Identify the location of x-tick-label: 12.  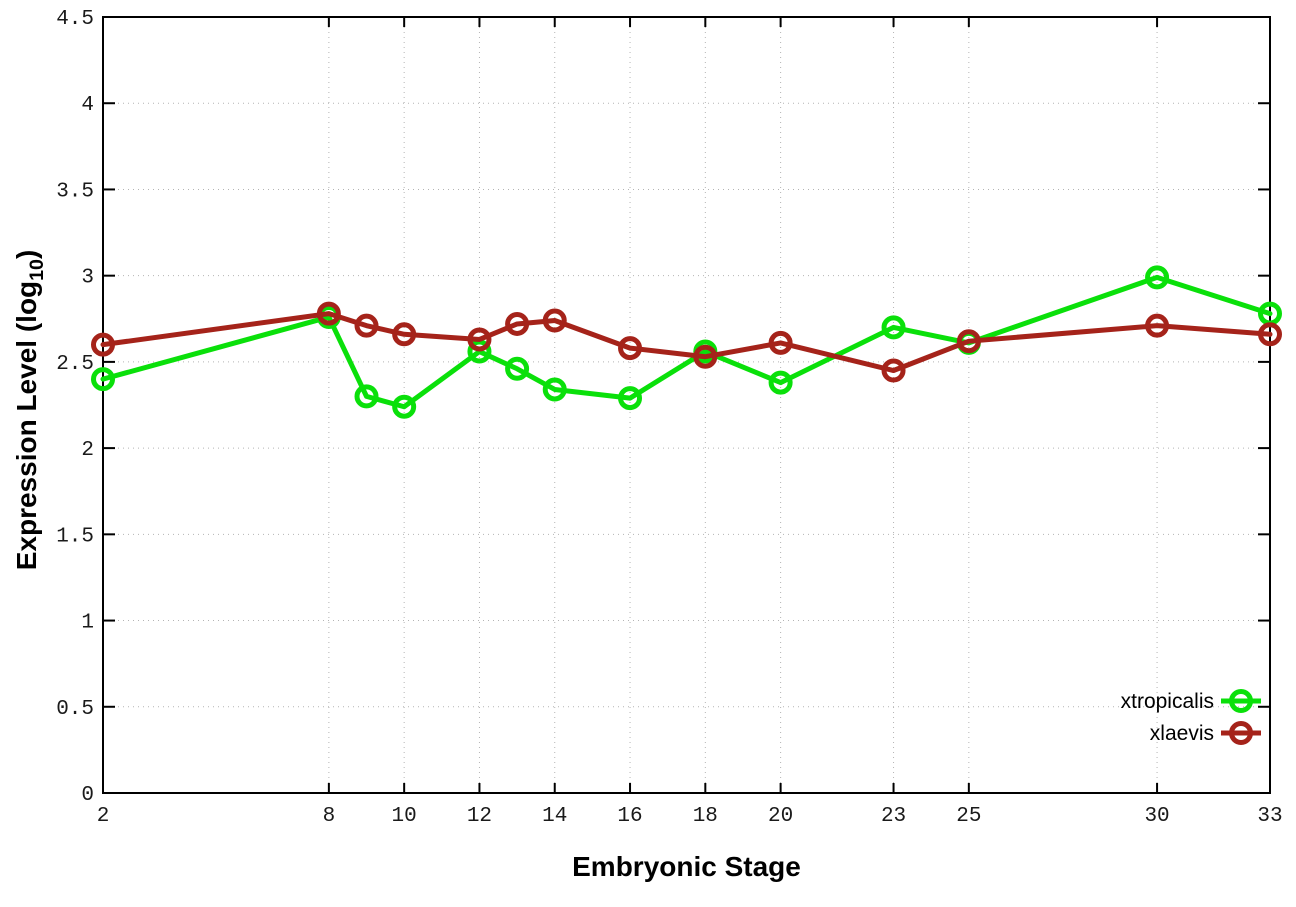
(479, 816).